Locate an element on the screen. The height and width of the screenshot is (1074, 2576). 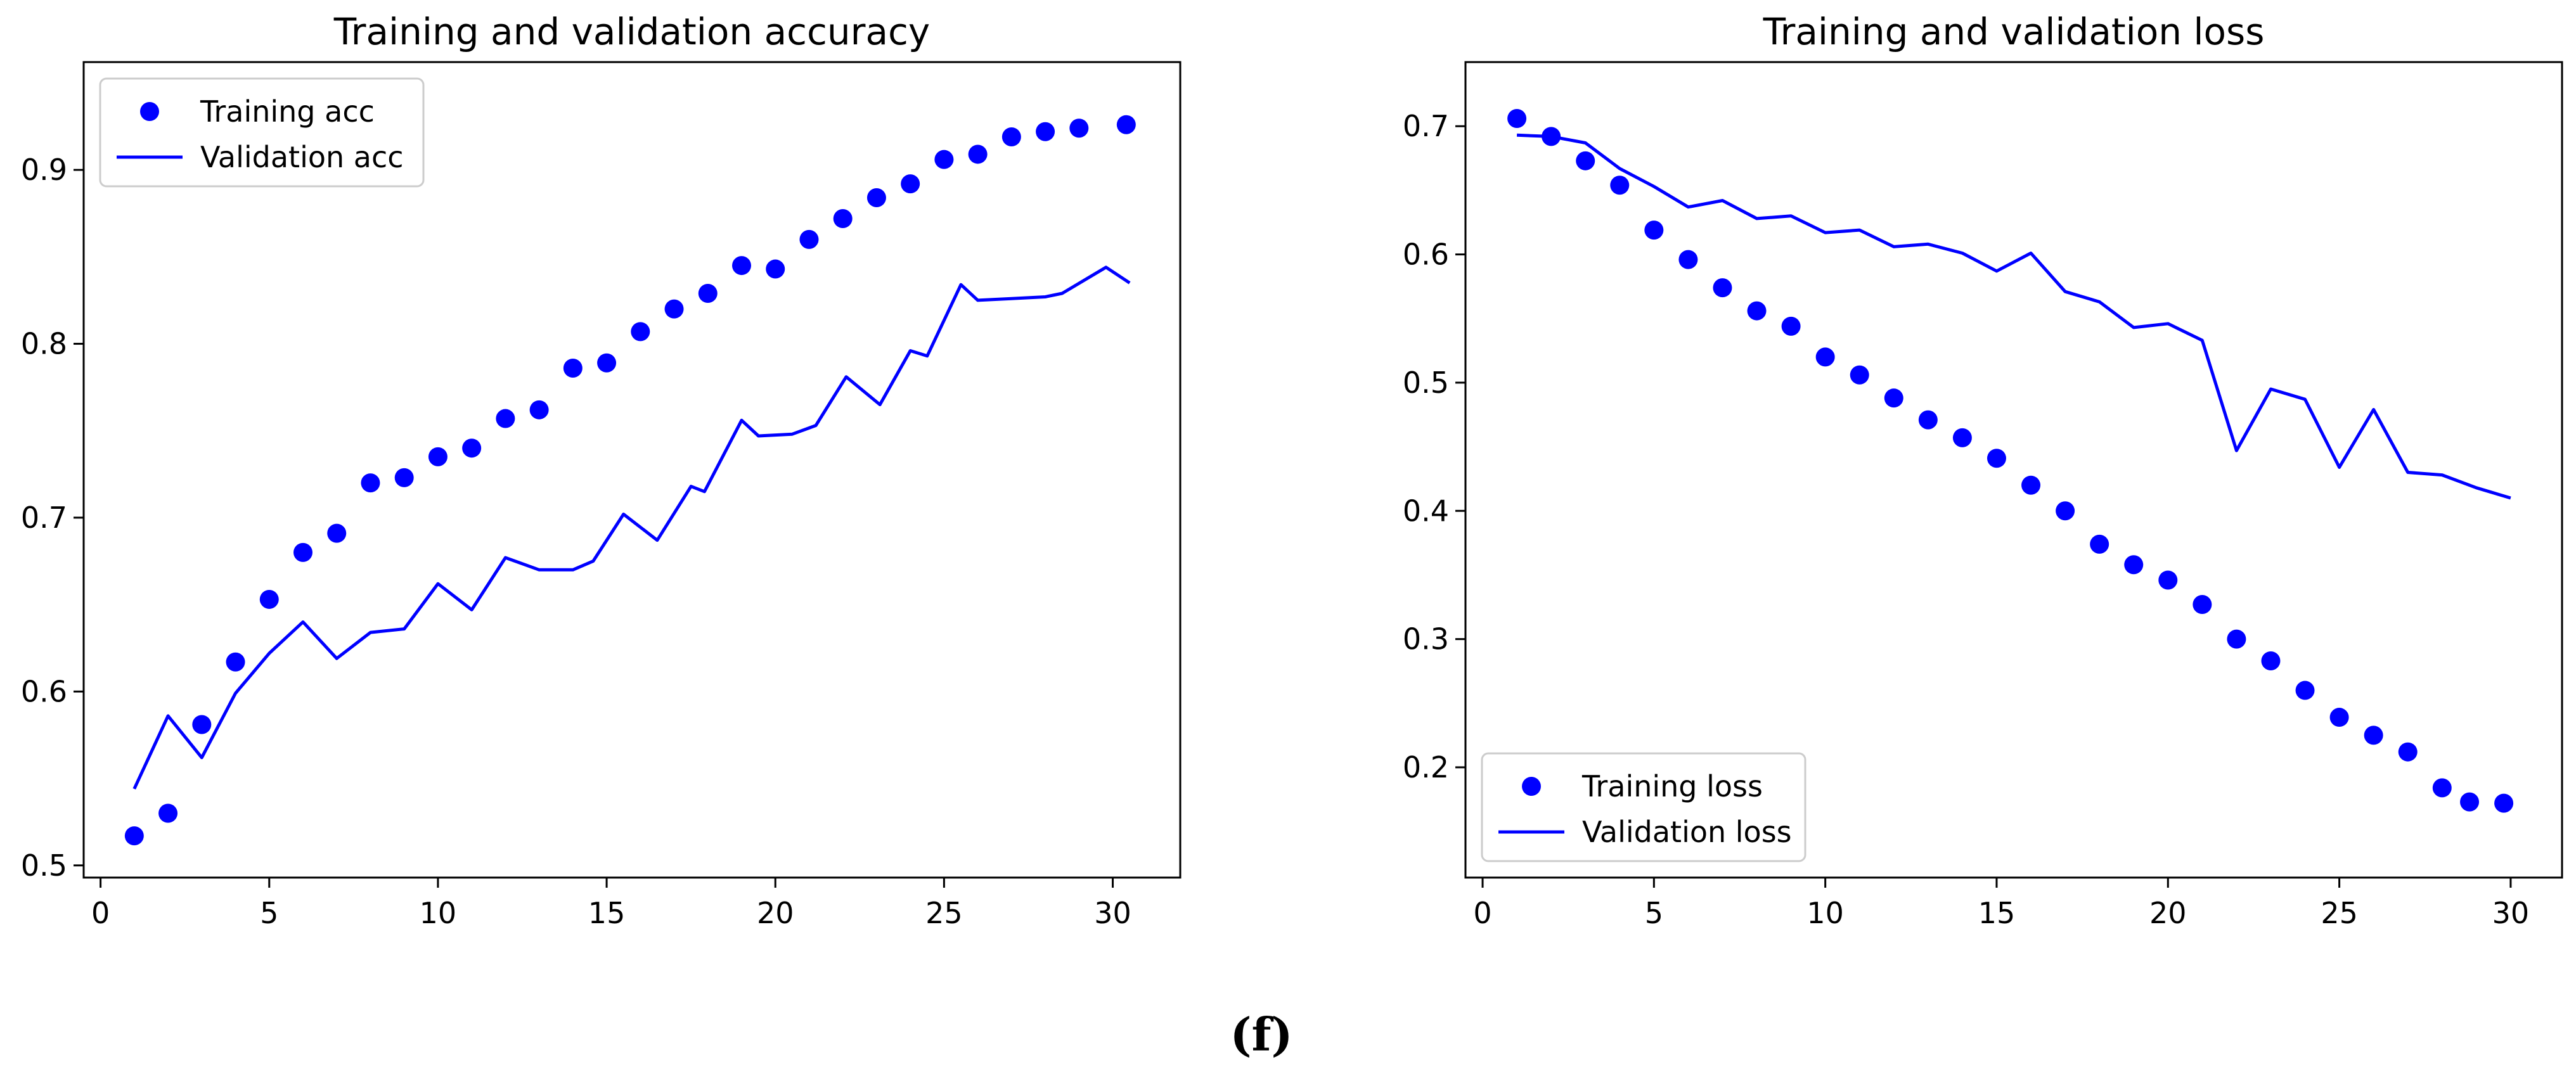
legend: Training loss Validation loss is located at coordinates (1643, 807).